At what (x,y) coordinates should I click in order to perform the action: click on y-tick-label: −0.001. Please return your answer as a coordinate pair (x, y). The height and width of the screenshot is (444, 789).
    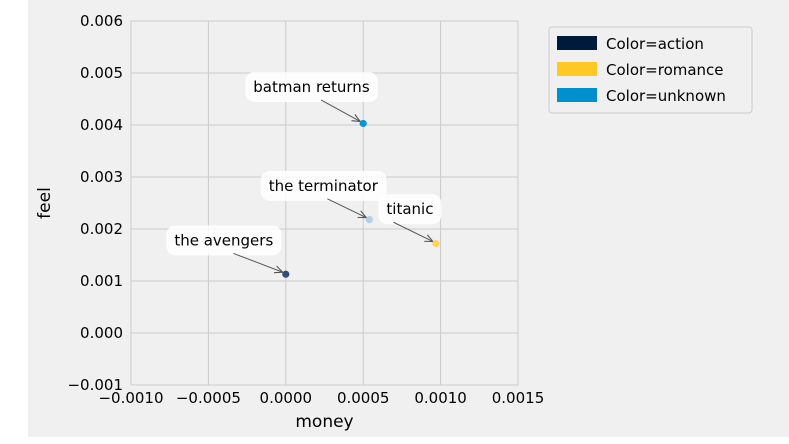
    Looking at the image, I should click on (95, 385).